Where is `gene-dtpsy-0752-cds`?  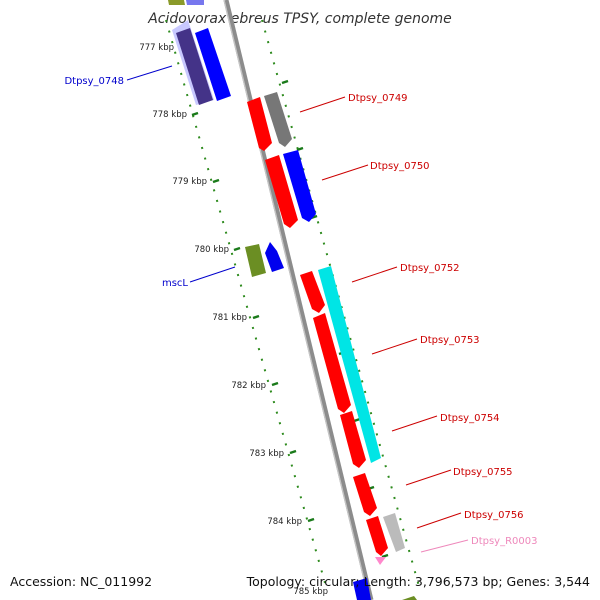
gene-dtpsy-0752-cds is located at coordinates (312, 292).